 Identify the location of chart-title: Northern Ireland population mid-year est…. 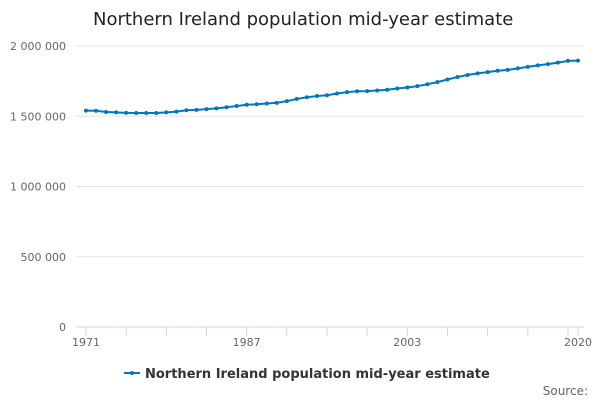
(303, 19).